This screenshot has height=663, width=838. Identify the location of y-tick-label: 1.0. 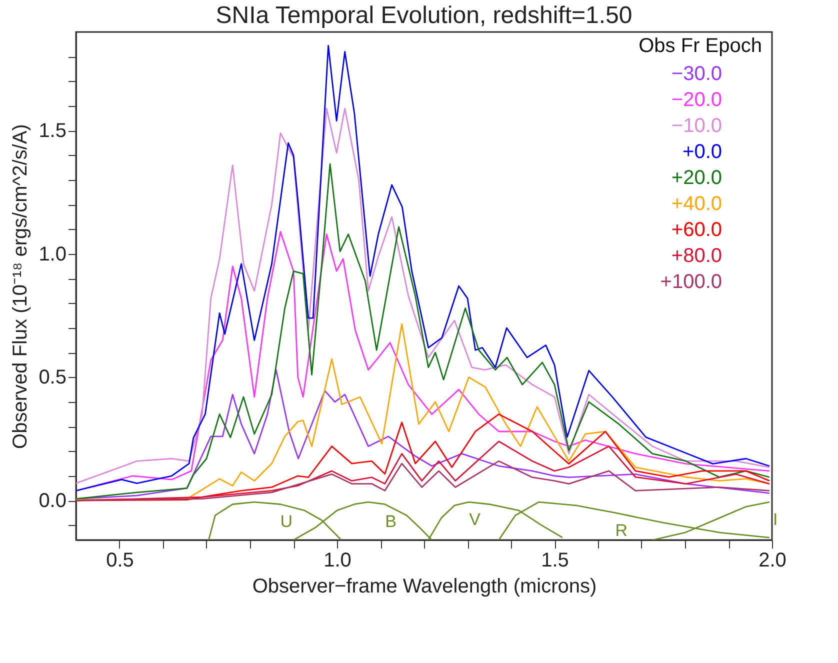
(52, 254).